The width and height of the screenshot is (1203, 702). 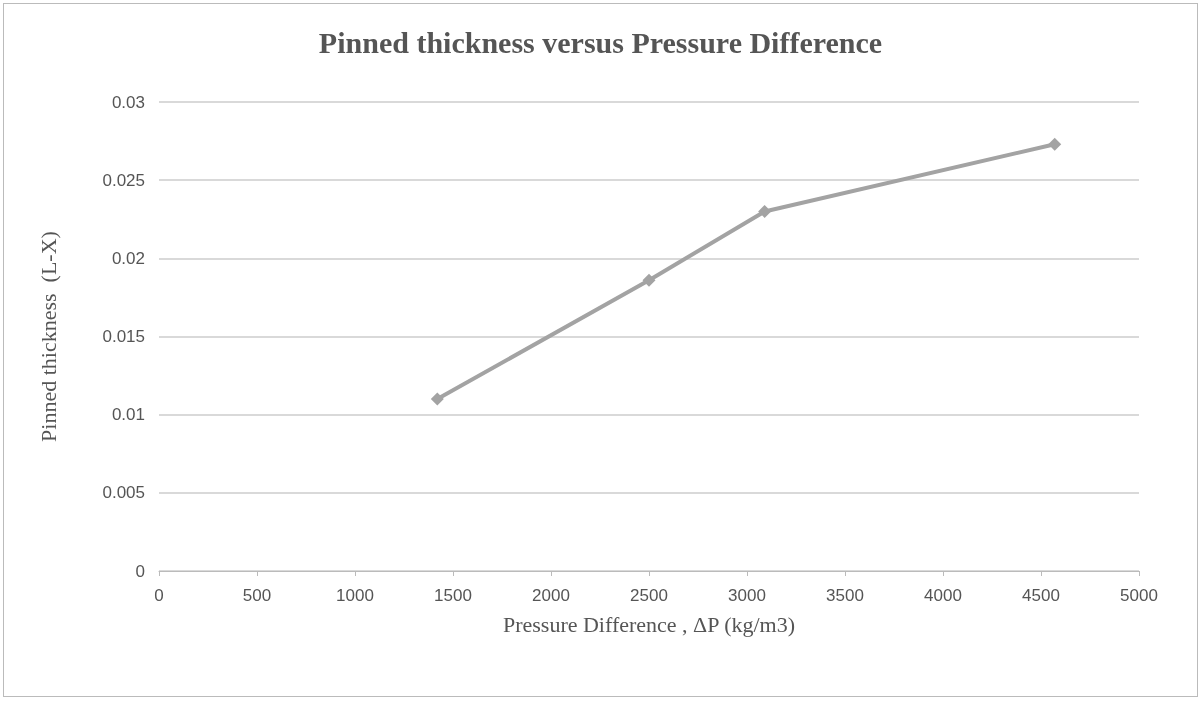 I want to click on x-tick-label: 3000, so click(x=747, y=595).